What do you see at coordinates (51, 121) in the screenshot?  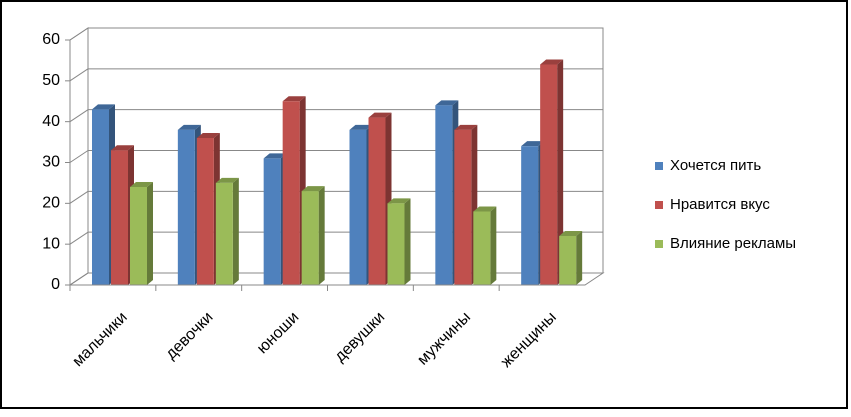 I see `y-tick-label: 40` at bounding box center [51, 121].